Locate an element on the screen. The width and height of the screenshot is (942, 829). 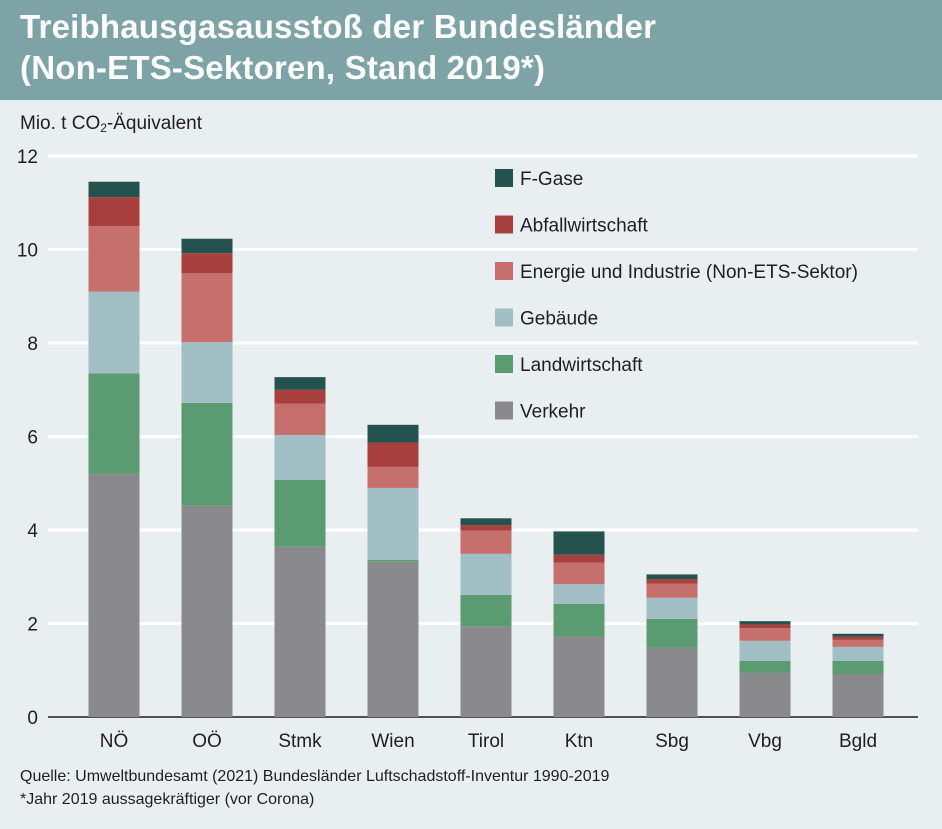
x-tick-label: NÖ is located at coordinates (114, 741).